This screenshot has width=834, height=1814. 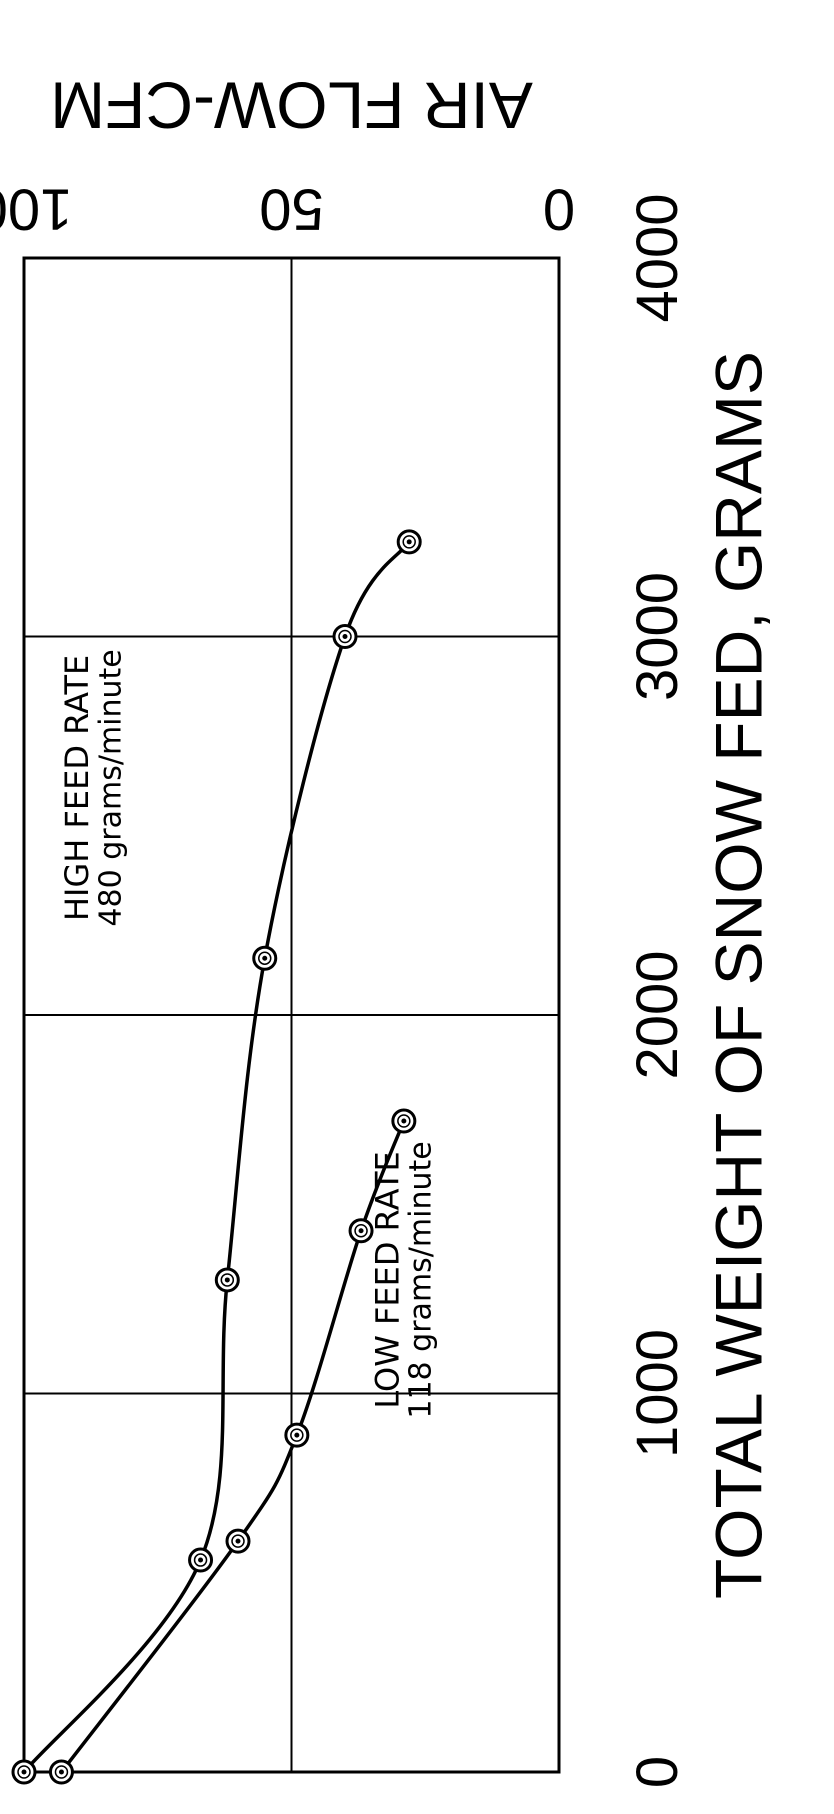 What do you see at coordinates (77, 788) in the screenshot?
I see `annotation-high-feed-rate-title: HIGH FEED RATE` at bounding box center [77, 788].